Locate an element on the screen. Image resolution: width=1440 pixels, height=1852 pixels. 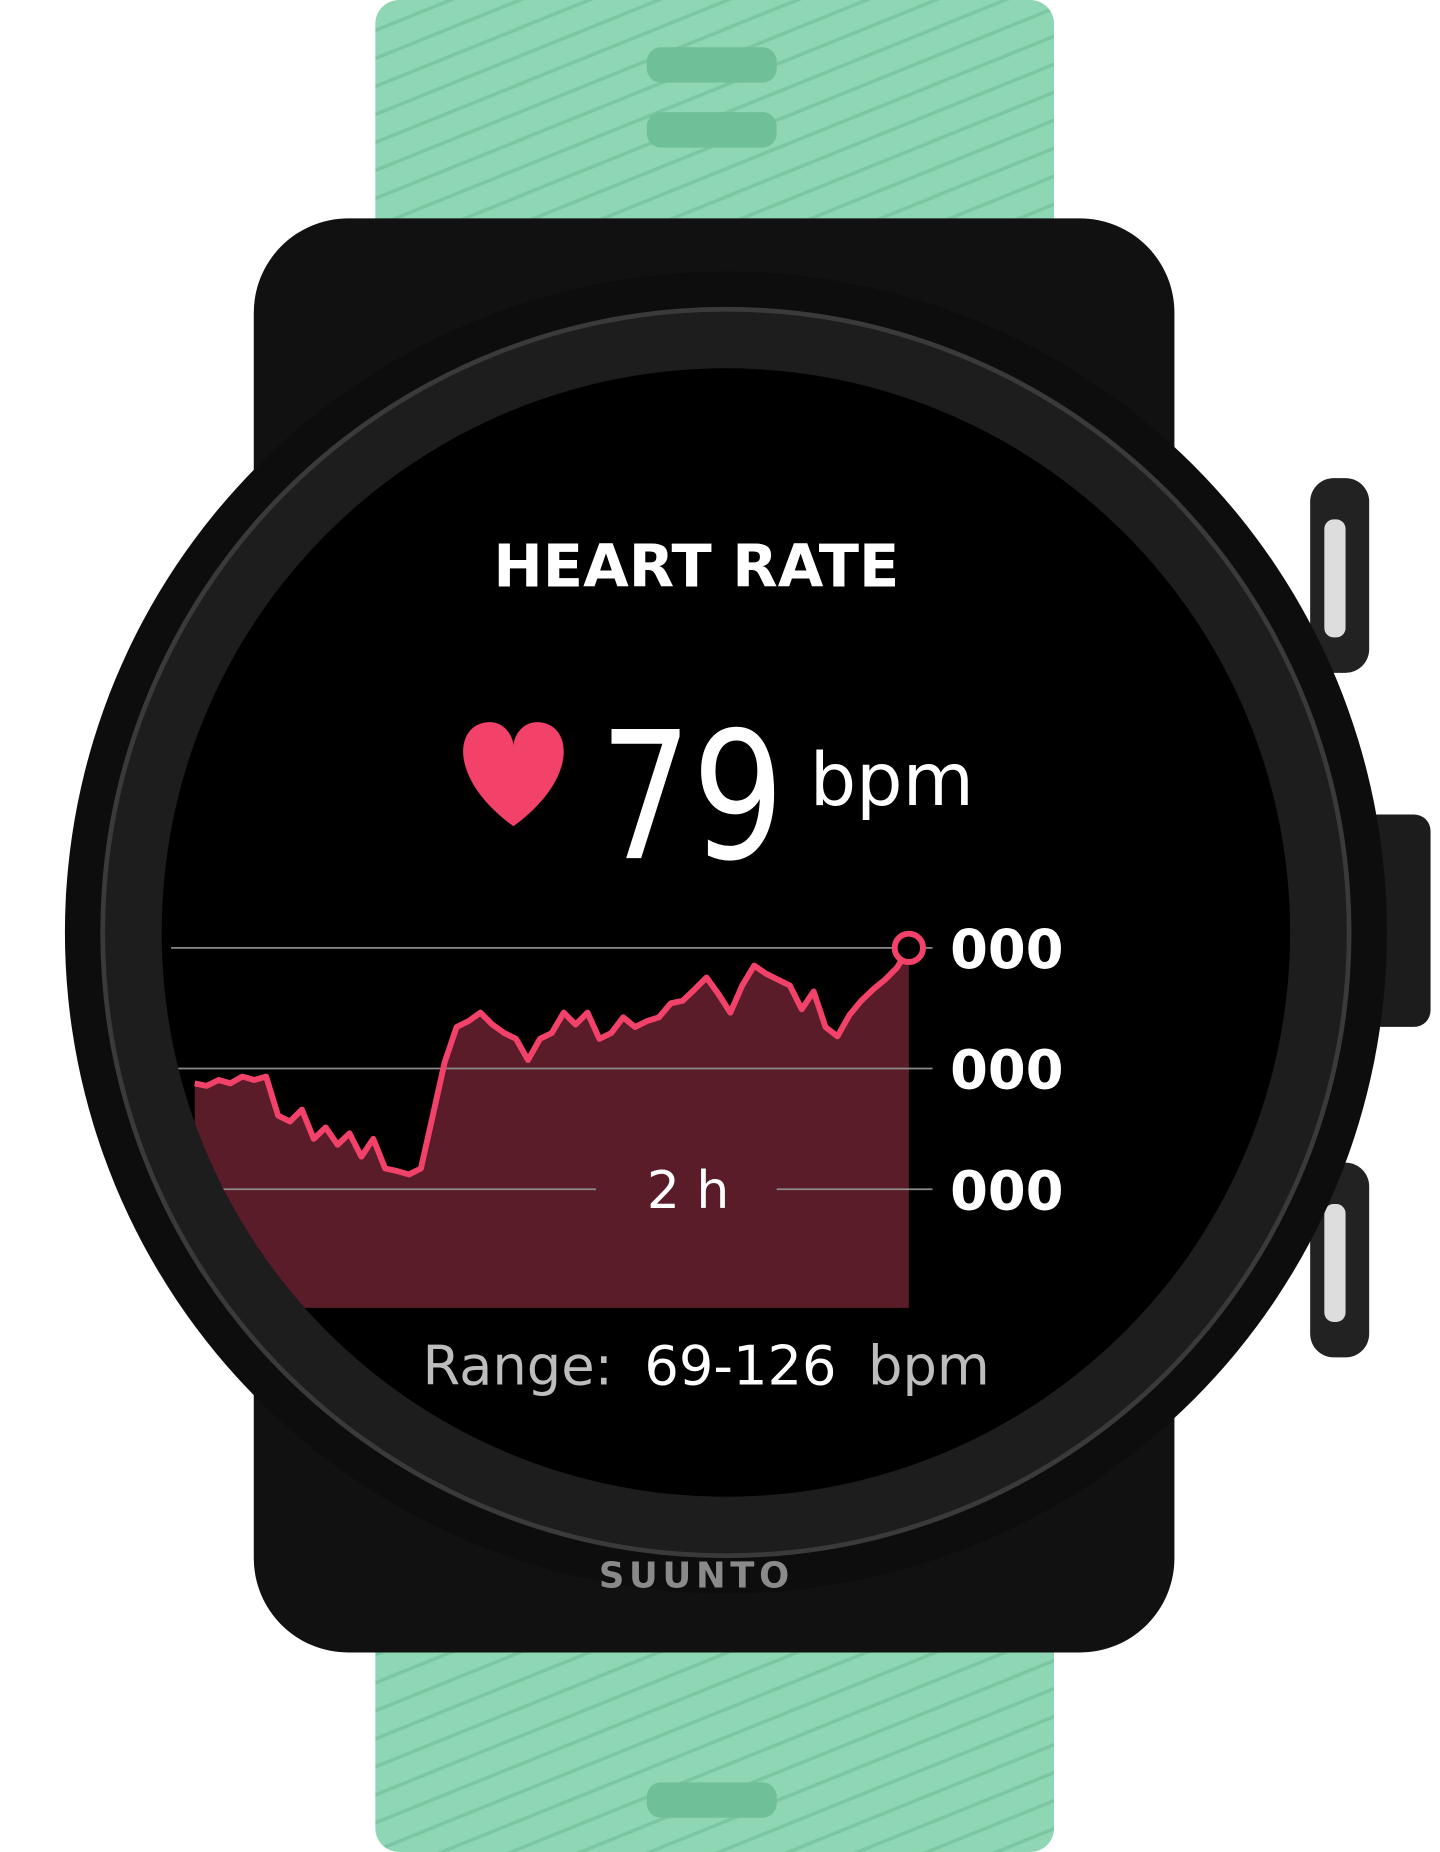
range-value: 69-126 is located at coordinates (740, 1366).